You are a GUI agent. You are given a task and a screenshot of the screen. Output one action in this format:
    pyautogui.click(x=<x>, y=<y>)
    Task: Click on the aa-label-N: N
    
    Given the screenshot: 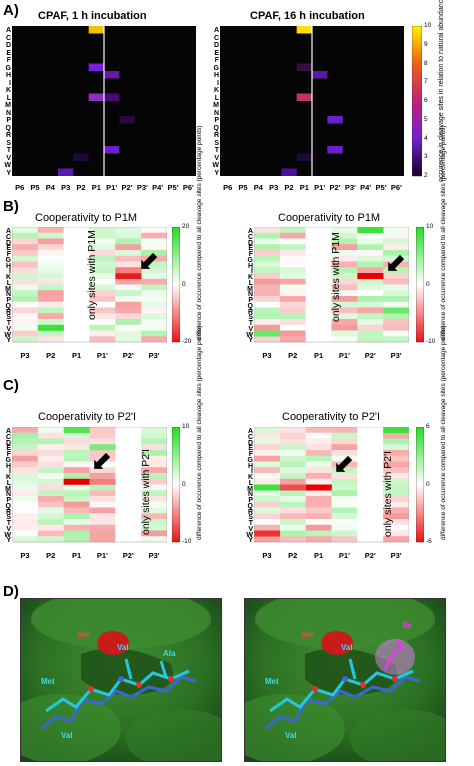 What is the action you would take?
    pyautogui.click(x=216, y=113)
    